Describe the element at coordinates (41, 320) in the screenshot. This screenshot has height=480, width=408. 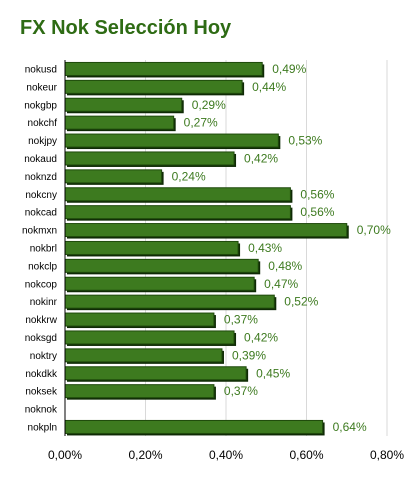
I see `category-label: nokkrw` at that location.